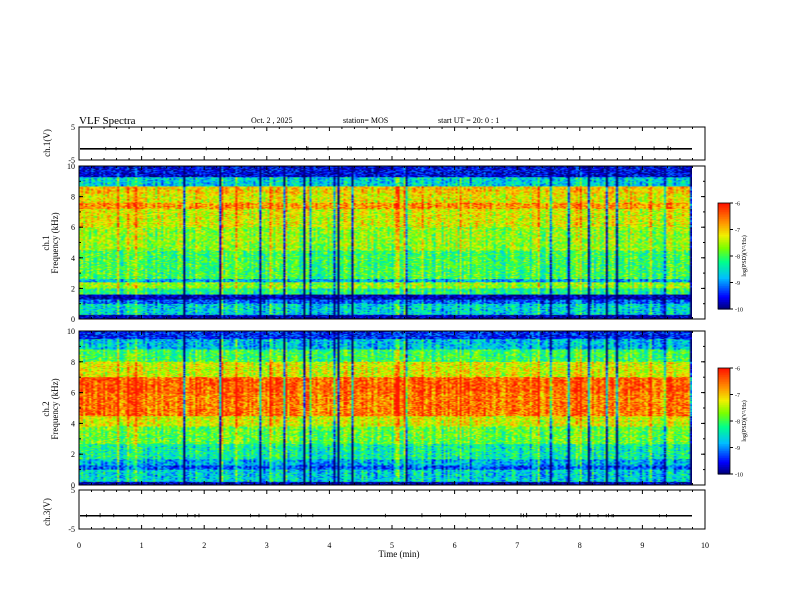 Image resolution: width=792 pixels, height=612 pixels. What do you see at coordinates (47, 512) in the screenshot?
I see `ch3-waveform-ylabel: ch.3(V)` at bounding box center [47, 512].